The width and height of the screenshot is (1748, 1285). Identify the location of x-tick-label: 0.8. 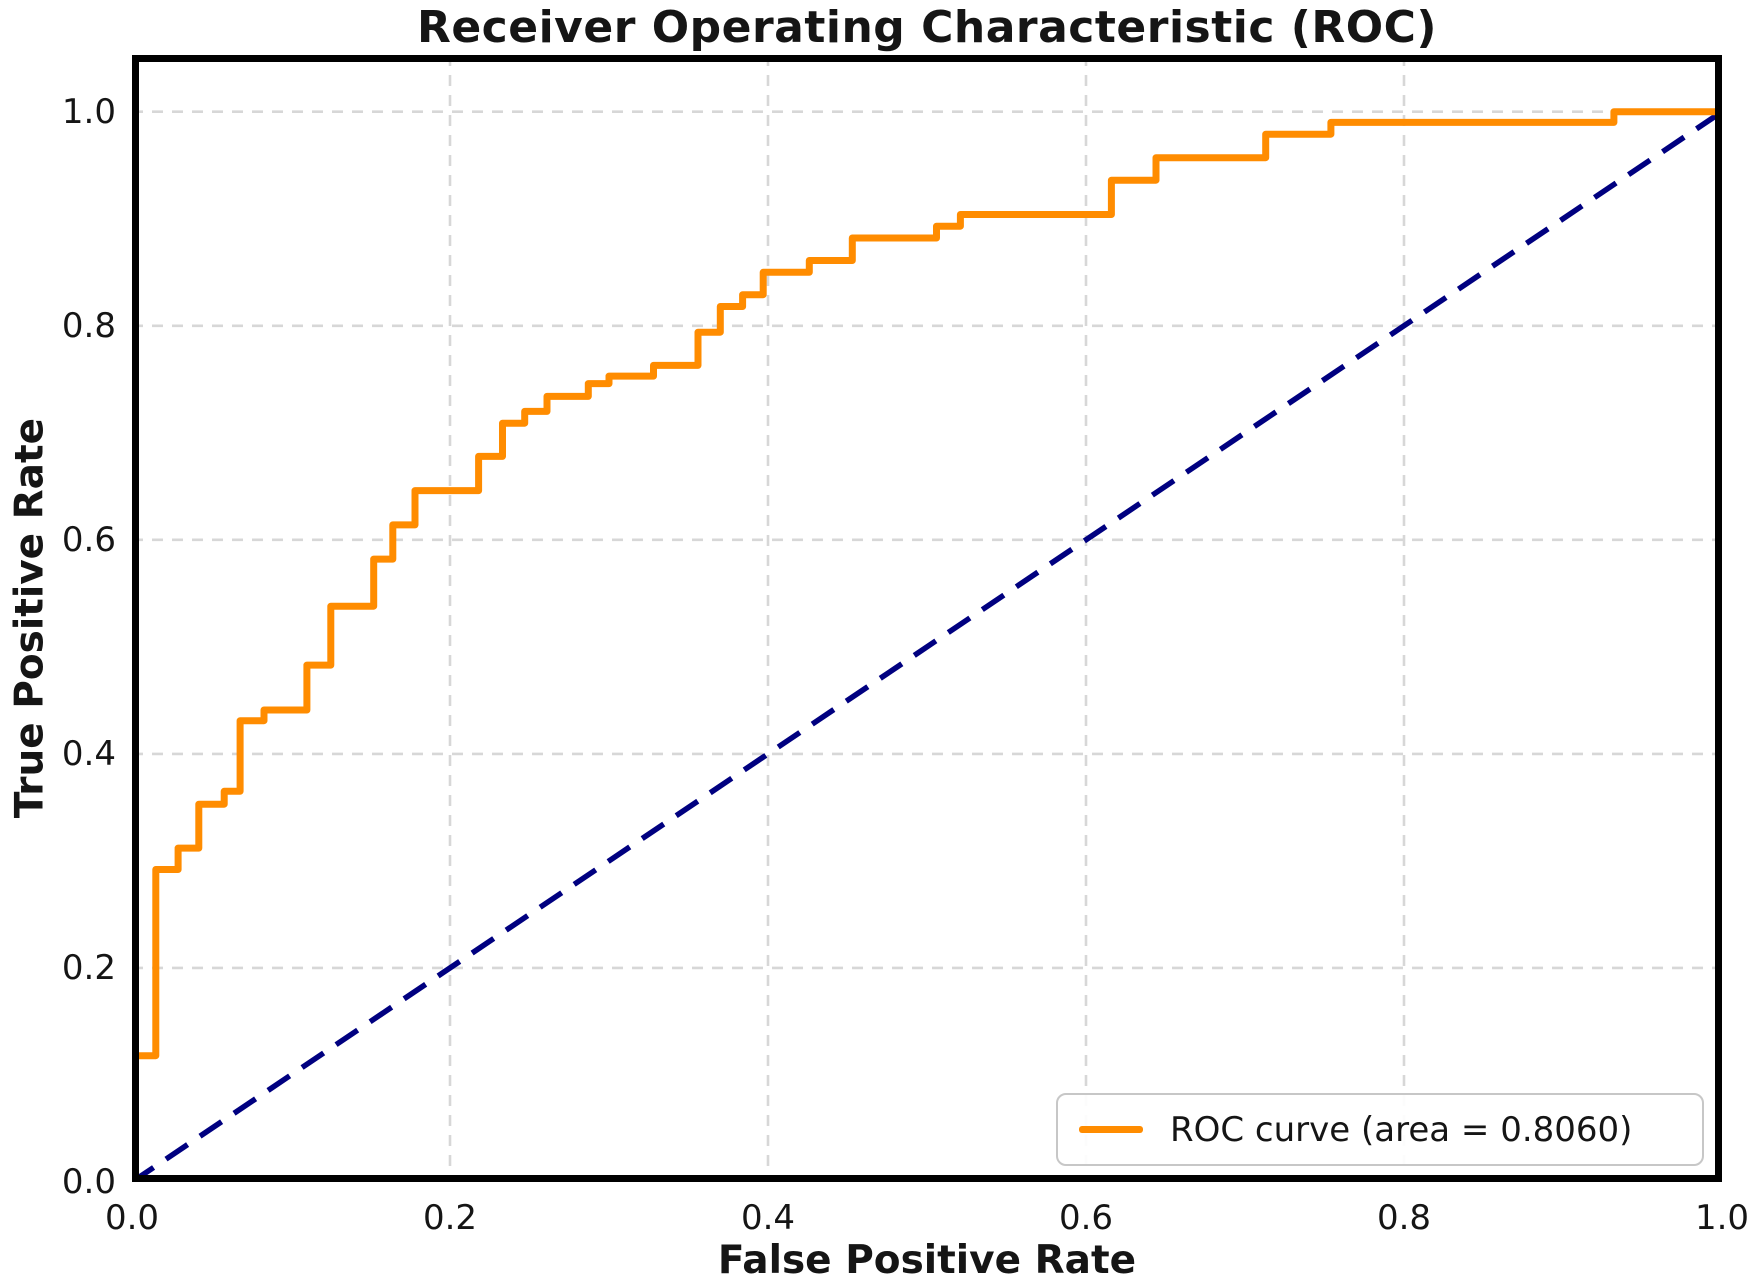
(1404, 1218).